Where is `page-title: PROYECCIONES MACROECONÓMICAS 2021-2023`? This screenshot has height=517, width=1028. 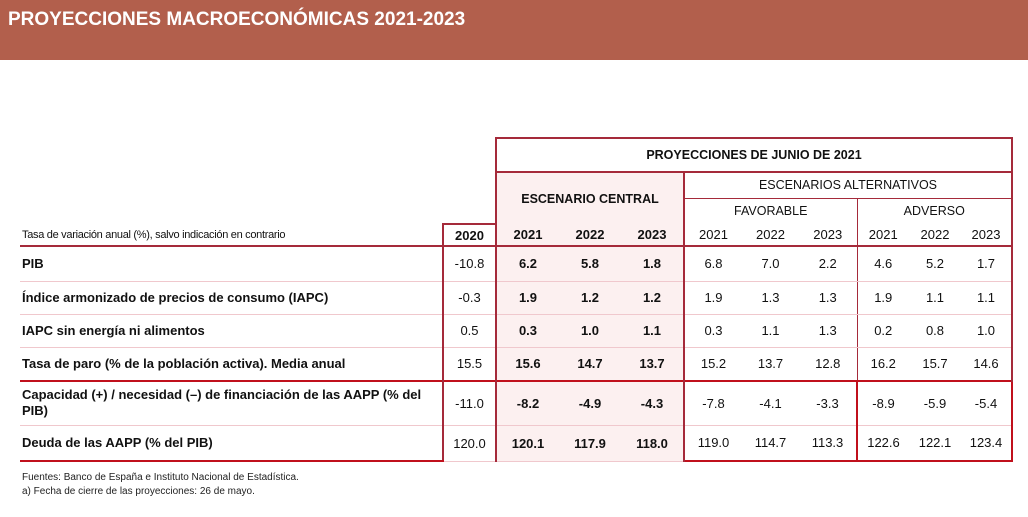
page-title: PROYECCIONES MACROECONÓMICAS 2021-2023 is located at coordinates (514, 30).